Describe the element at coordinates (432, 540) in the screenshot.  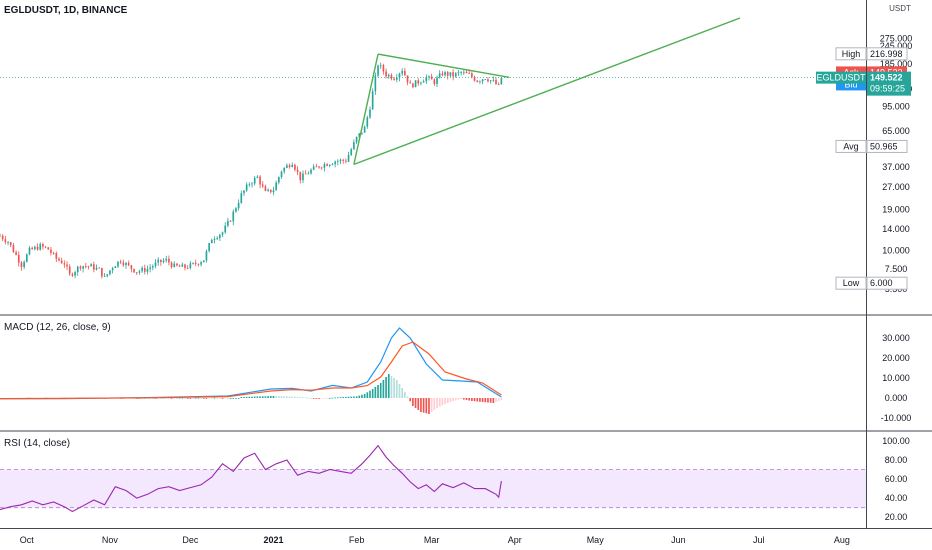
I see `time-tick-label: Mar` at that location.